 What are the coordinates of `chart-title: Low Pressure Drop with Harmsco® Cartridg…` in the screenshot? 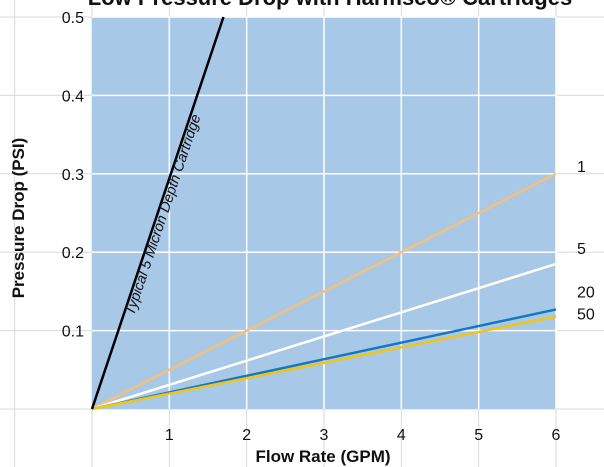 It's located at (330, 5).